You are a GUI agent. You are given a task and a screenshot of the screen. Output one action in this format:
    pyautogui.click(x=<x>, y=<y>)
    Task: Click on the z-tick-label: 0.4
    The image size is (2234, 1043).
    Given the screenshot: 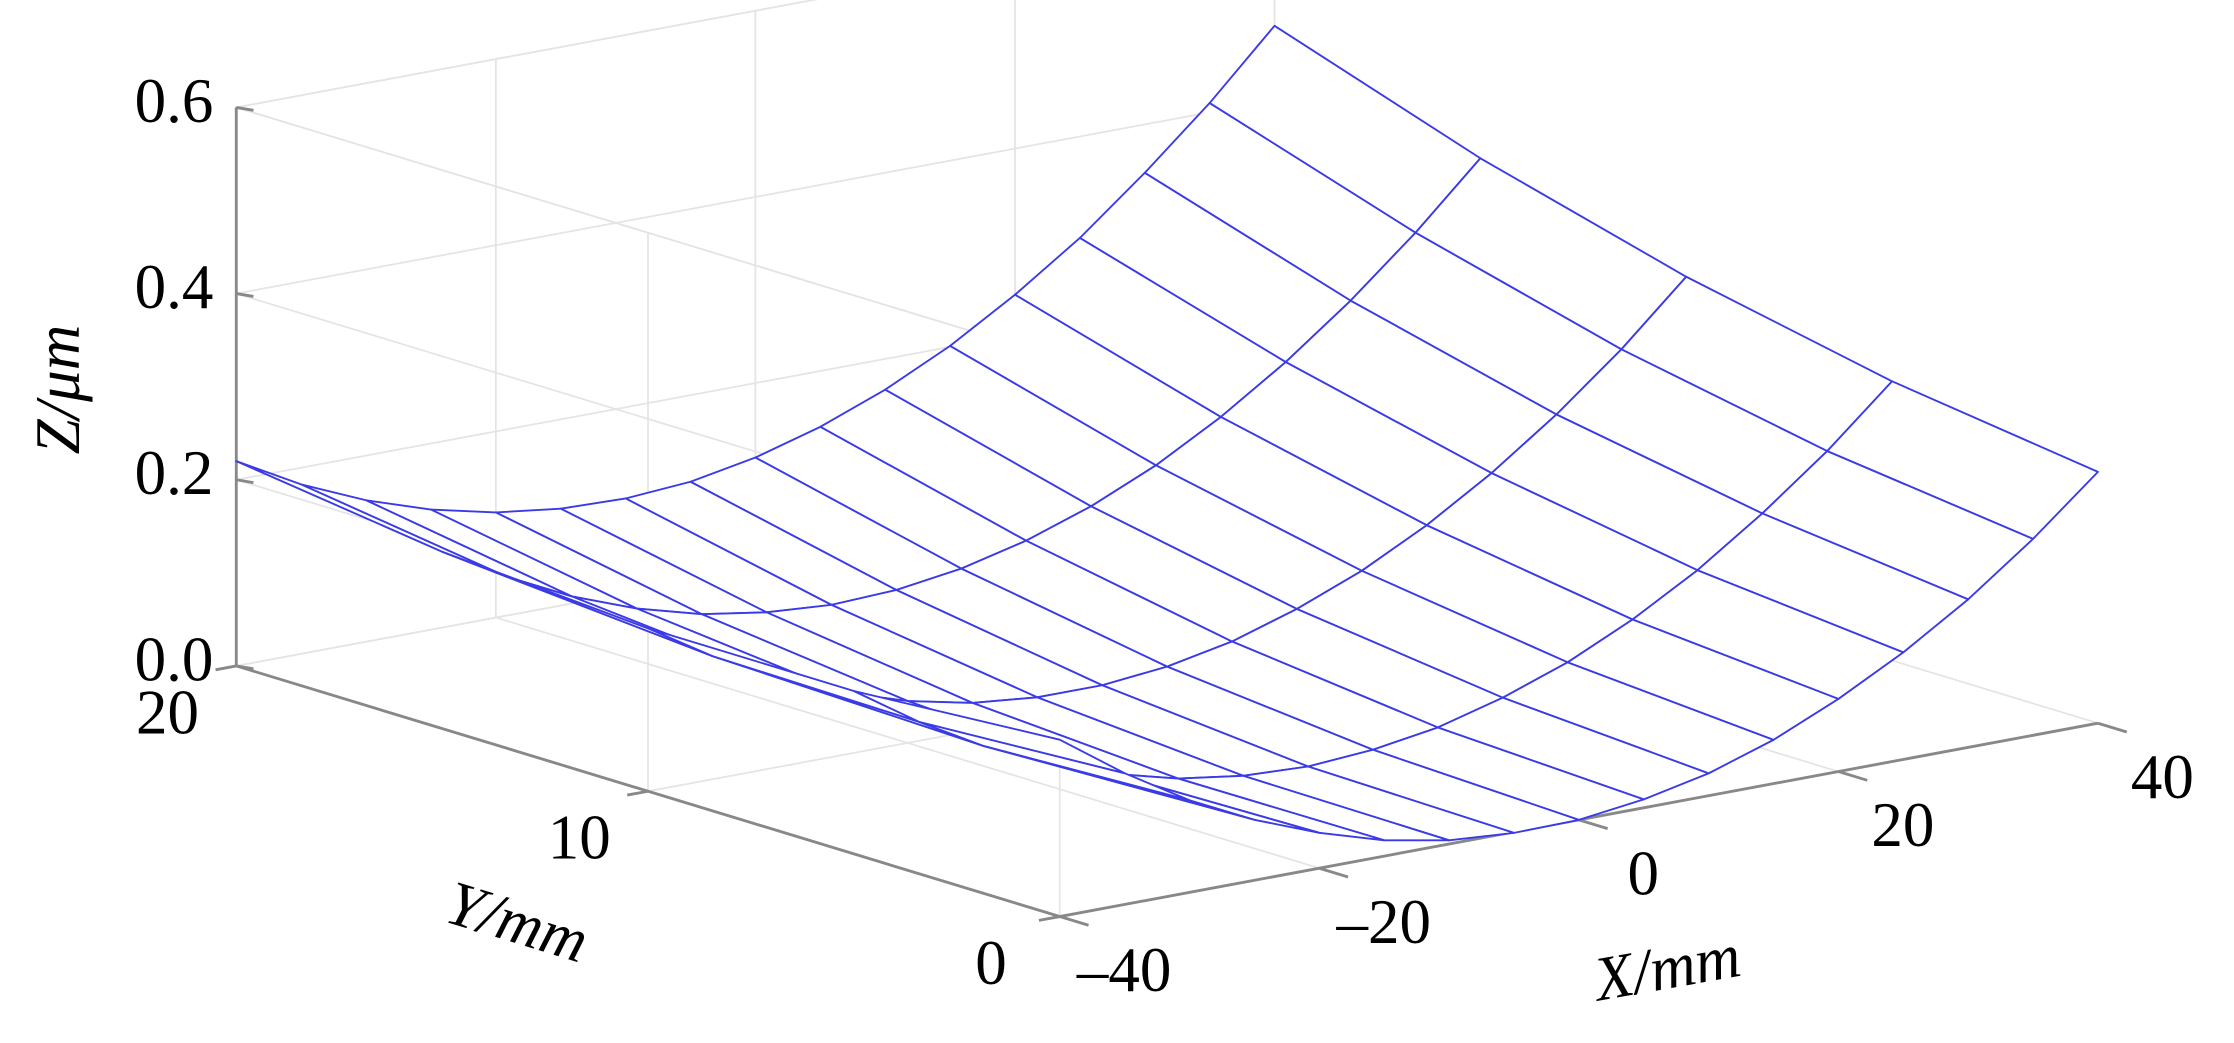 What is the action you would take?
    pyautogui.click(x=174, y=287)
    